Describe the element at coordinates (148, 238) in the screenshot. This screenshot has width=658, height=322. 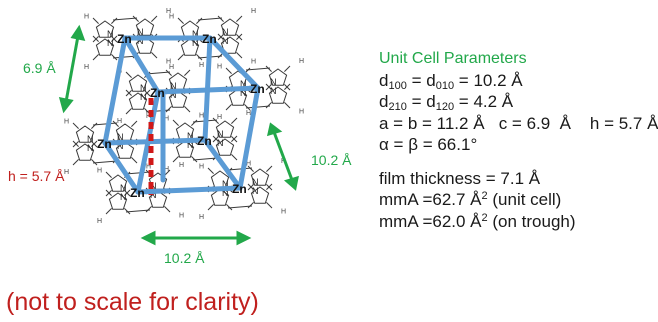
I see `arrowhead-bottom-left` at that location.